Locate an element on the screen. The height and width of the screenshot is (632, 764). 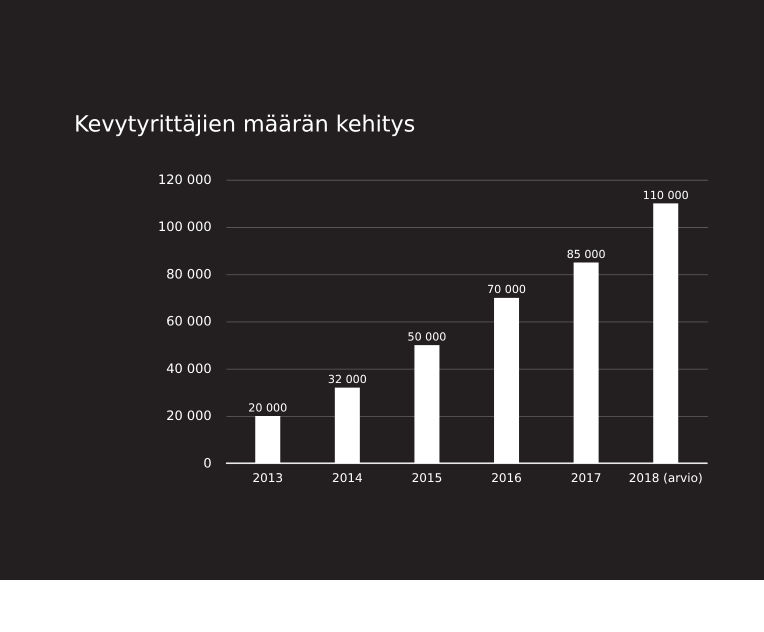
y-tick-label: 60 000 is located at coordinates (189, 322).